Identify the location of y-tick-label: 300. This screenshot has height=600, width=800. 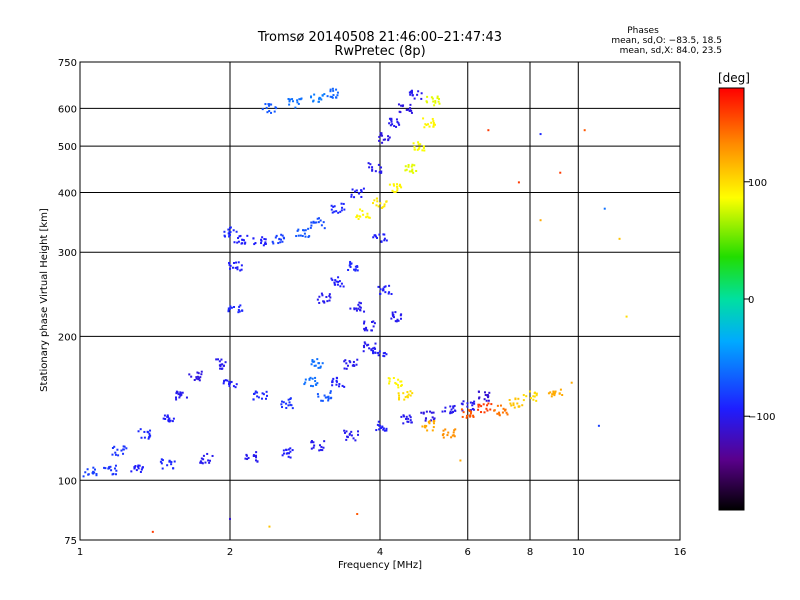
(67, 253).